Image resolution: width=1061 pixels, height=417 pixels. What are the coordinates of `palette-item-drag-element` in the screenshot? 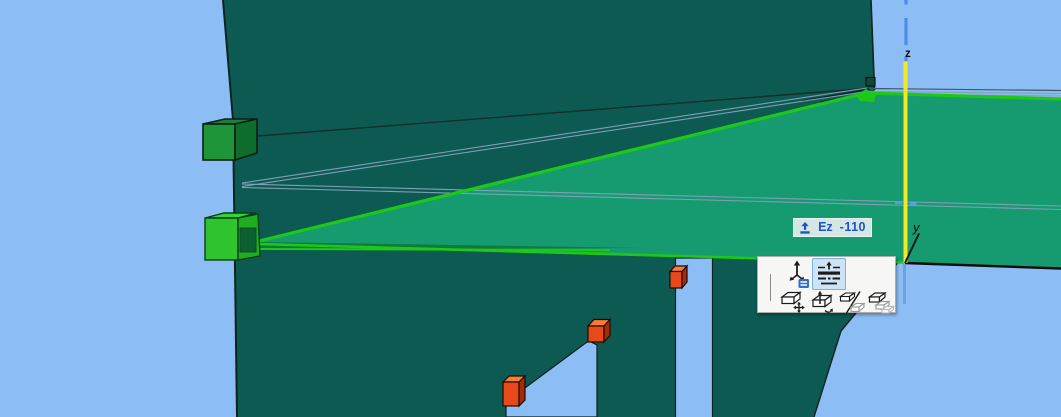 It's located at (793, 302).